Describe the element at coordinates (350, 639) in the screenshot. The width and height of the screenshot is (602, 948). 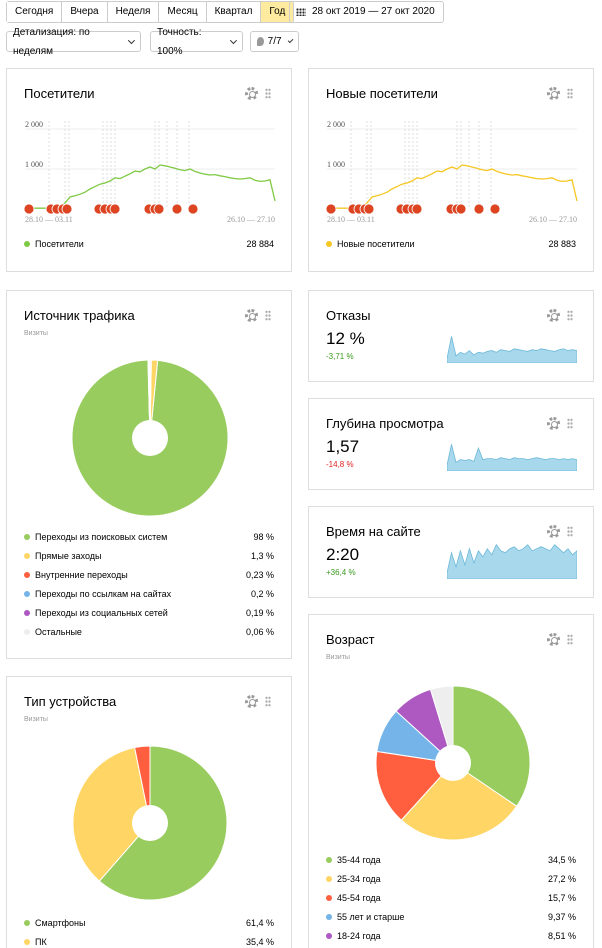
I see `widget-title: Возраст` at that location.